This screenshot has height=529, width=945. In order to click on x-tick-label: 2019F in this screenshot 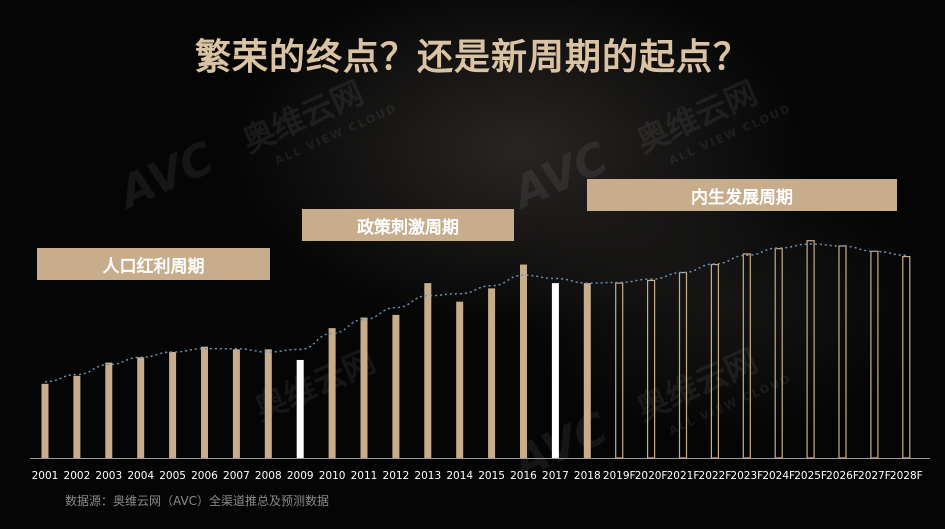, I will do `click(619, 476)`.